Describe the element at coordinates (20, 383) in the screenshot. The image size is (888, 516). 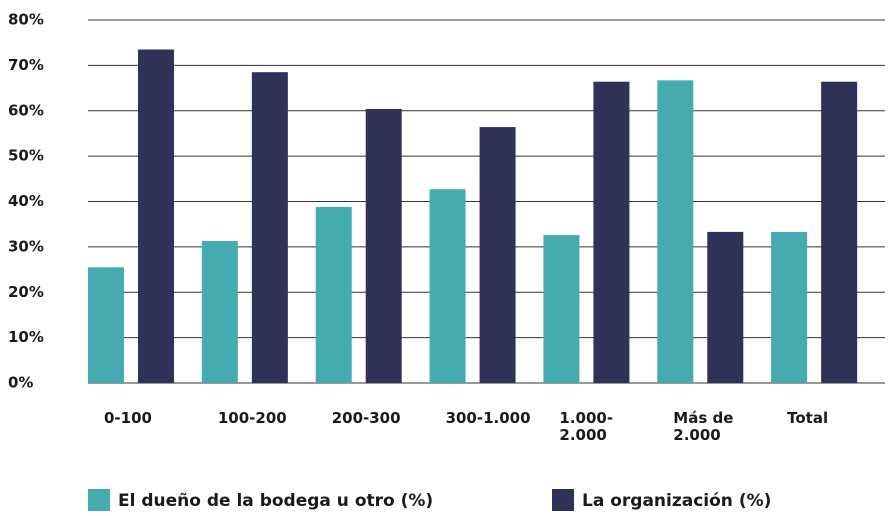
I see `y-tick-label: 0%` at that location.